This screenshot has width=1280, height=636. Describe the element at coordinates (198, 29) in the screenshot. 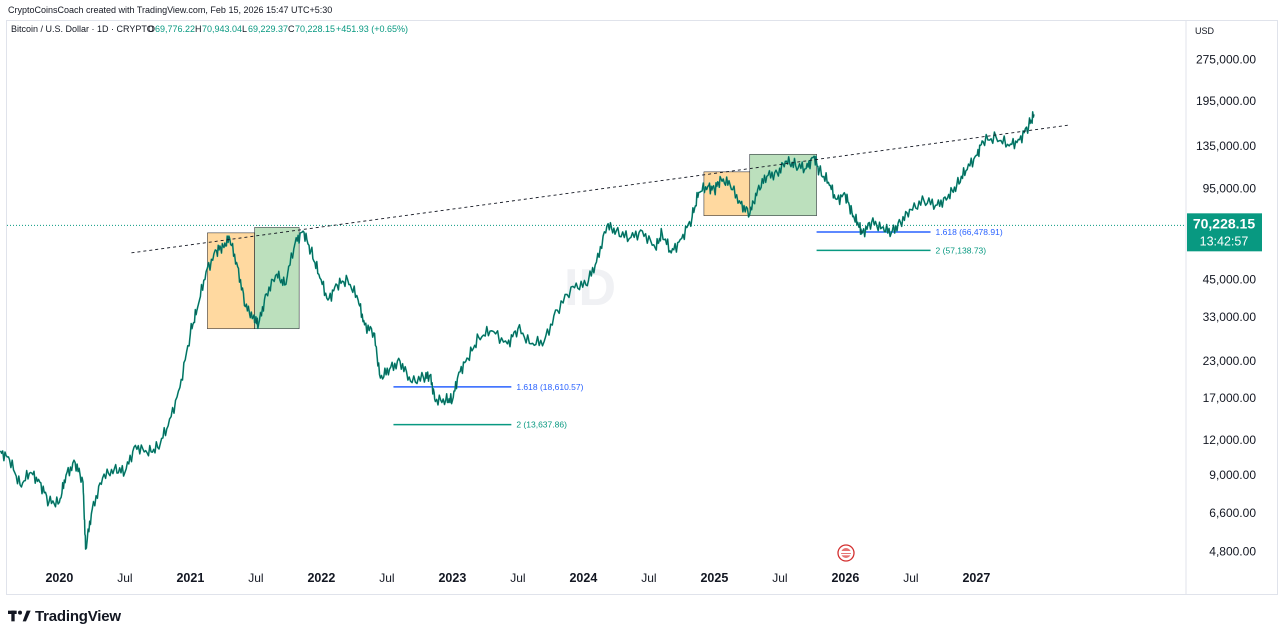

I see `legend-high-label: H` at that location.